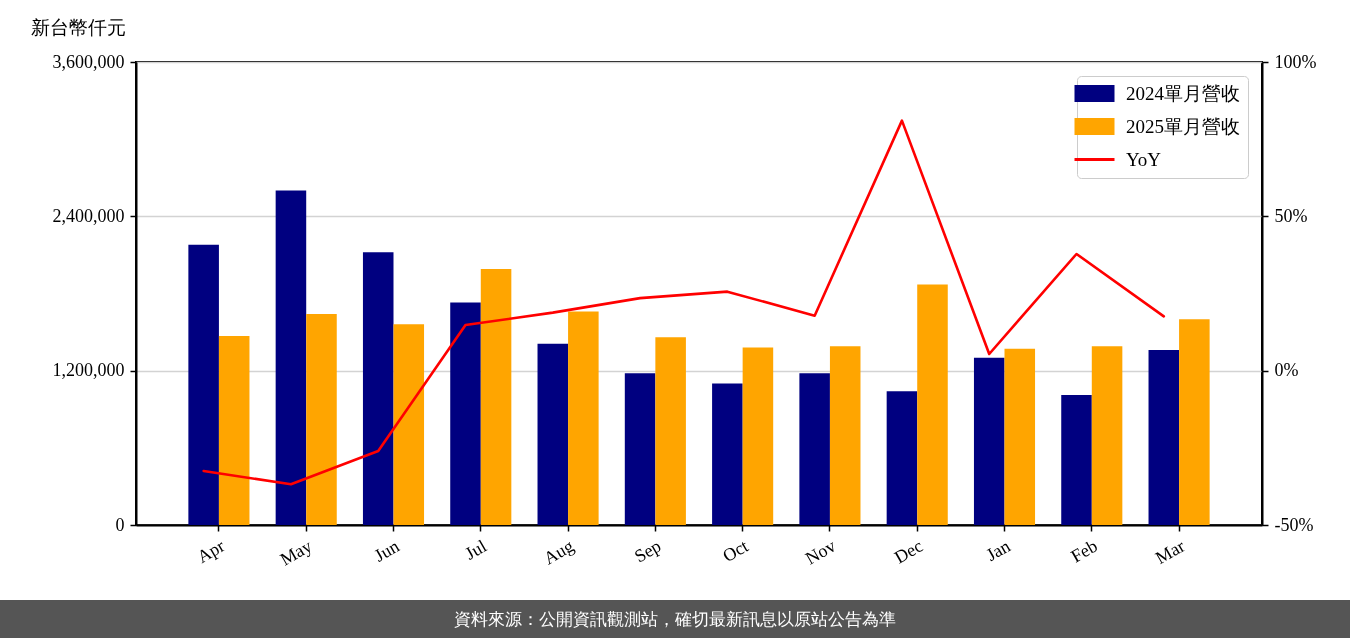  I want to click on x-tick-label: Sep, so click(647, 551).